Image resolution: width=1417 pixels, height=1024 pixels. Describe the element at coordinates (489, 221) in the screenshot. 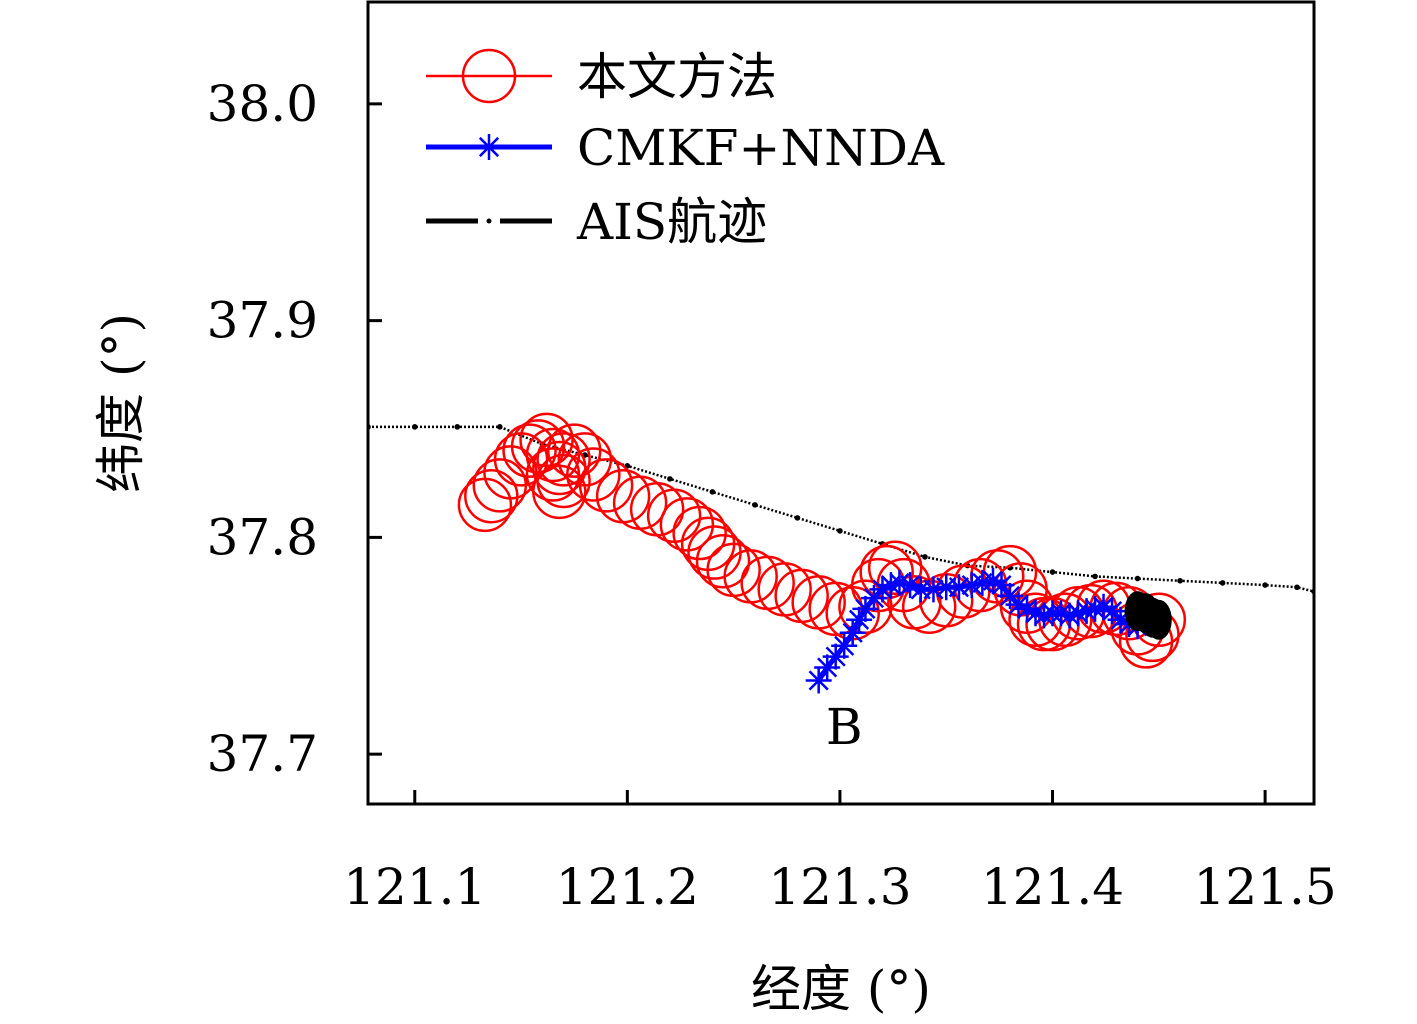

I see `legend-ais-dot` at that location.